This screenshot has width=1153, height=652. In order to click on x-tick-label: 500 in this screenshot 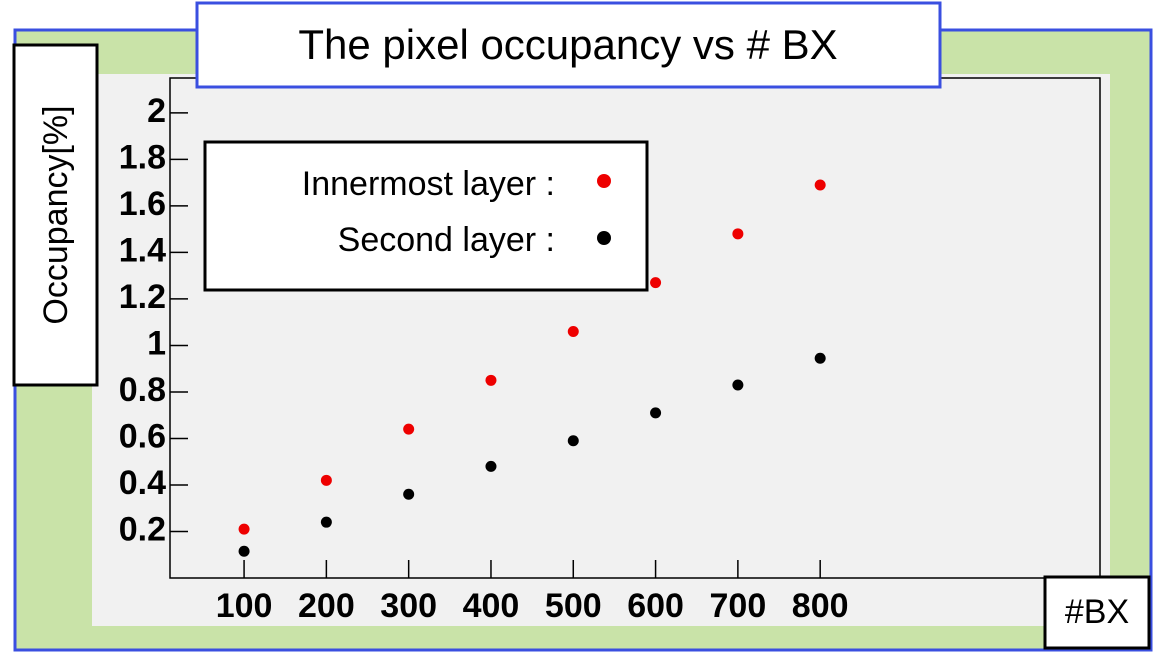, I will do `click(573, 606)`.